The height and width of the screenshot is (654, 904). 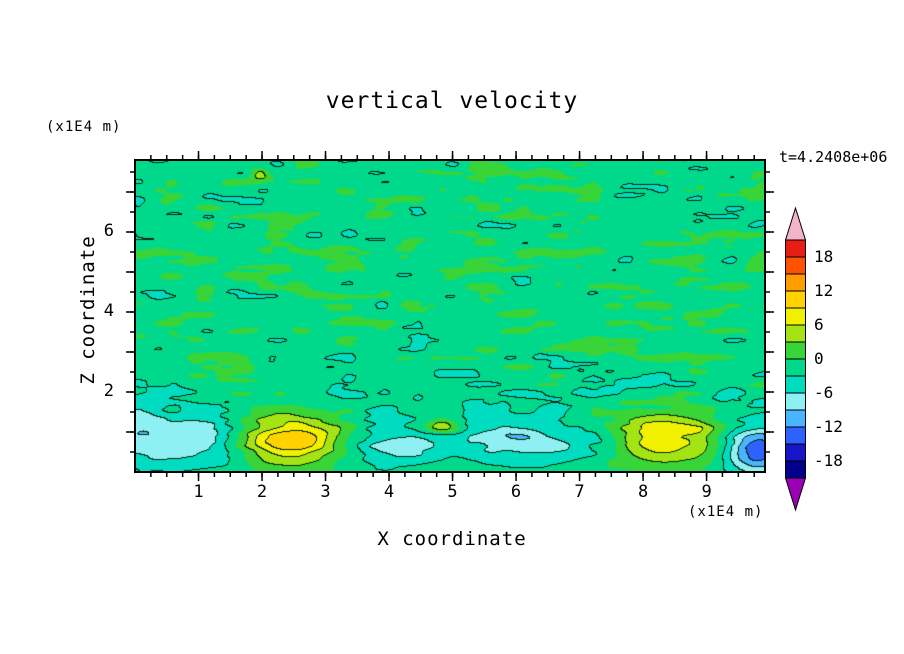 What do you see at coordinates (262, 492) in the screenshot?
I see `x-tick-label: 2` at bounding box center [262, 492].